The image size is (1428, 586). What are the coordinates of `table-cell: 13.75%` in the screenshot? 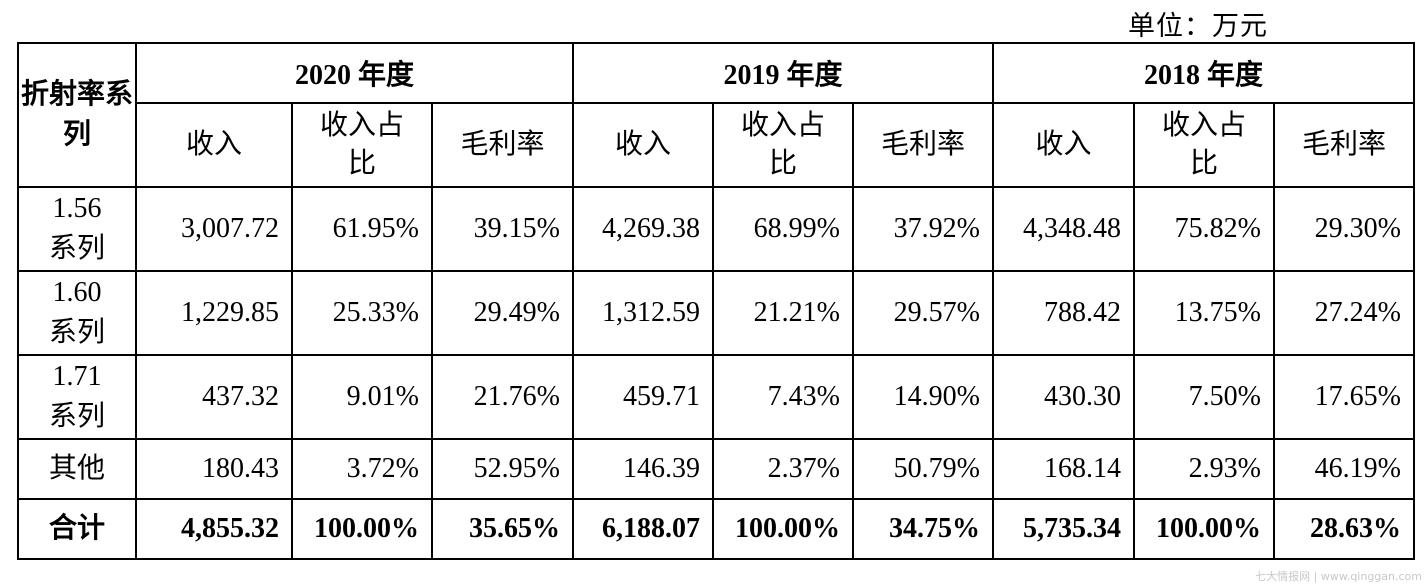 It's located at (1204, 313).